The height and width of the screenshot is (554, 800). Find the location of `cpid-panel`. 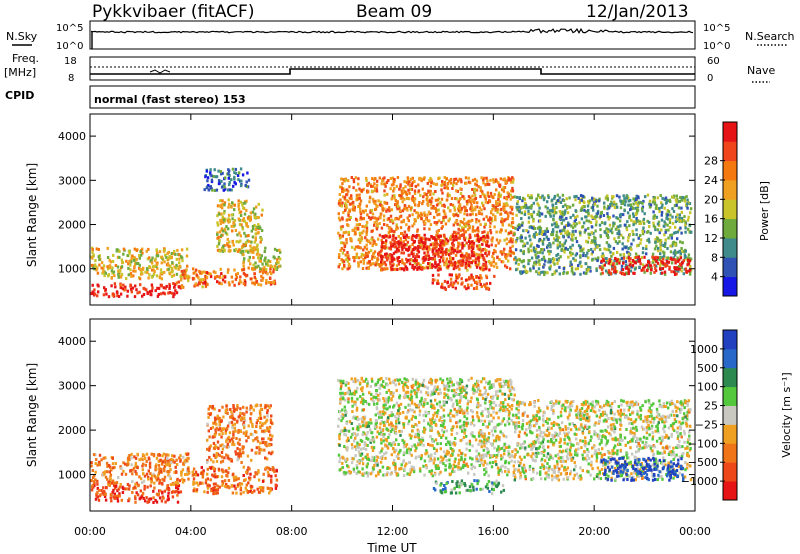

cpid-panel is located at coordinates (392, 97).